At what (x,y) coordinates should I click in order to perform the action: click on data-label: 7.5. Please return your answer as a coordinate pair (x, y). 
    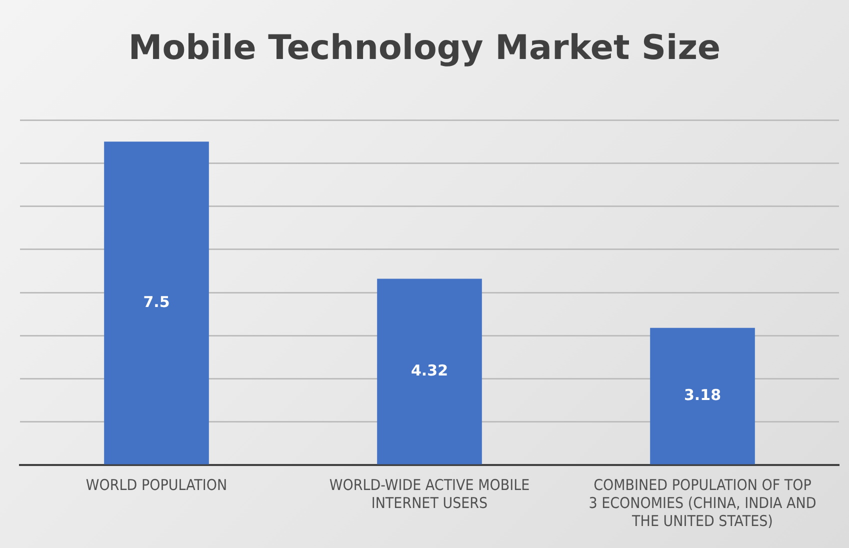
    Looking at the image, I should click on (156, 301).